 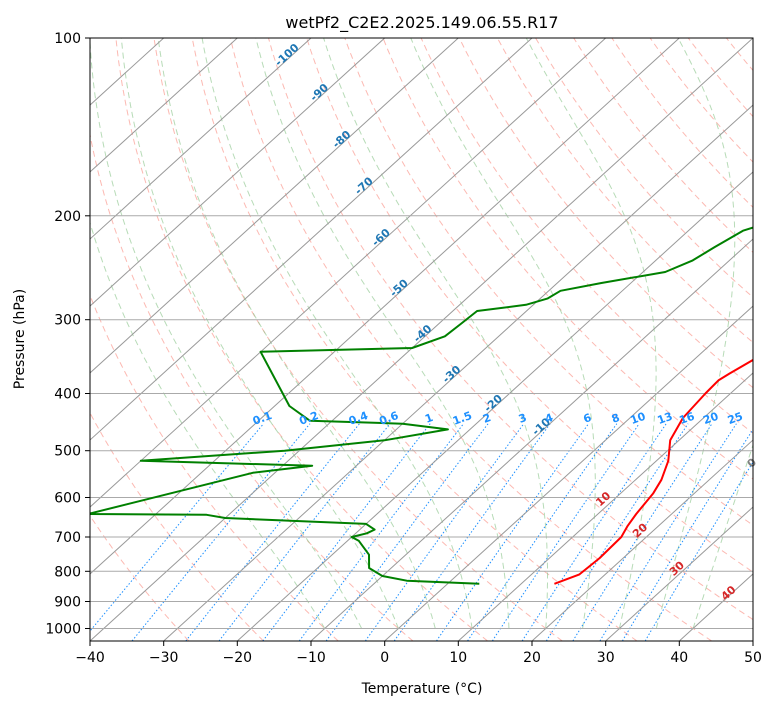 What do you see at coordinates (616, 418) in the screenshot?
I see `mixing-ratio-label: 8` at bounding box center [616, 418].